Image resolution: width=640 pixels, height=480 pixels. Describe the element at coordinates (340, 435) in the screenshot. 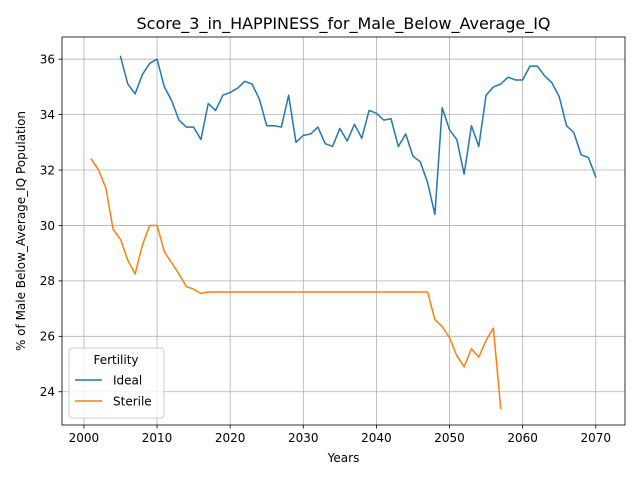

I see `x-axis-ticks: 2000 2010 2020 2030 2040 2050 2060 2070` at that location.